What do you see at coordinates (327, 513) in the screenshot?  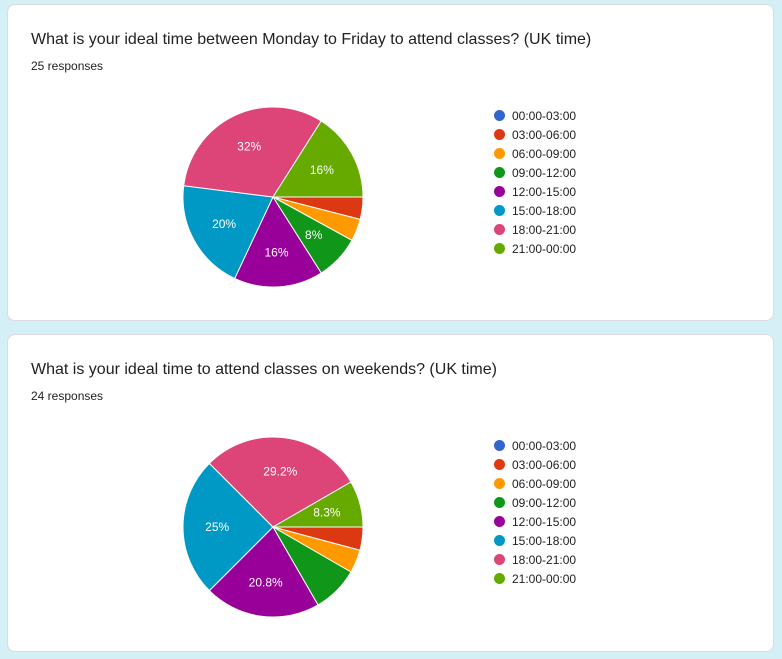 I see `slice-label: 8.3%` at bounding box center [327, 513].